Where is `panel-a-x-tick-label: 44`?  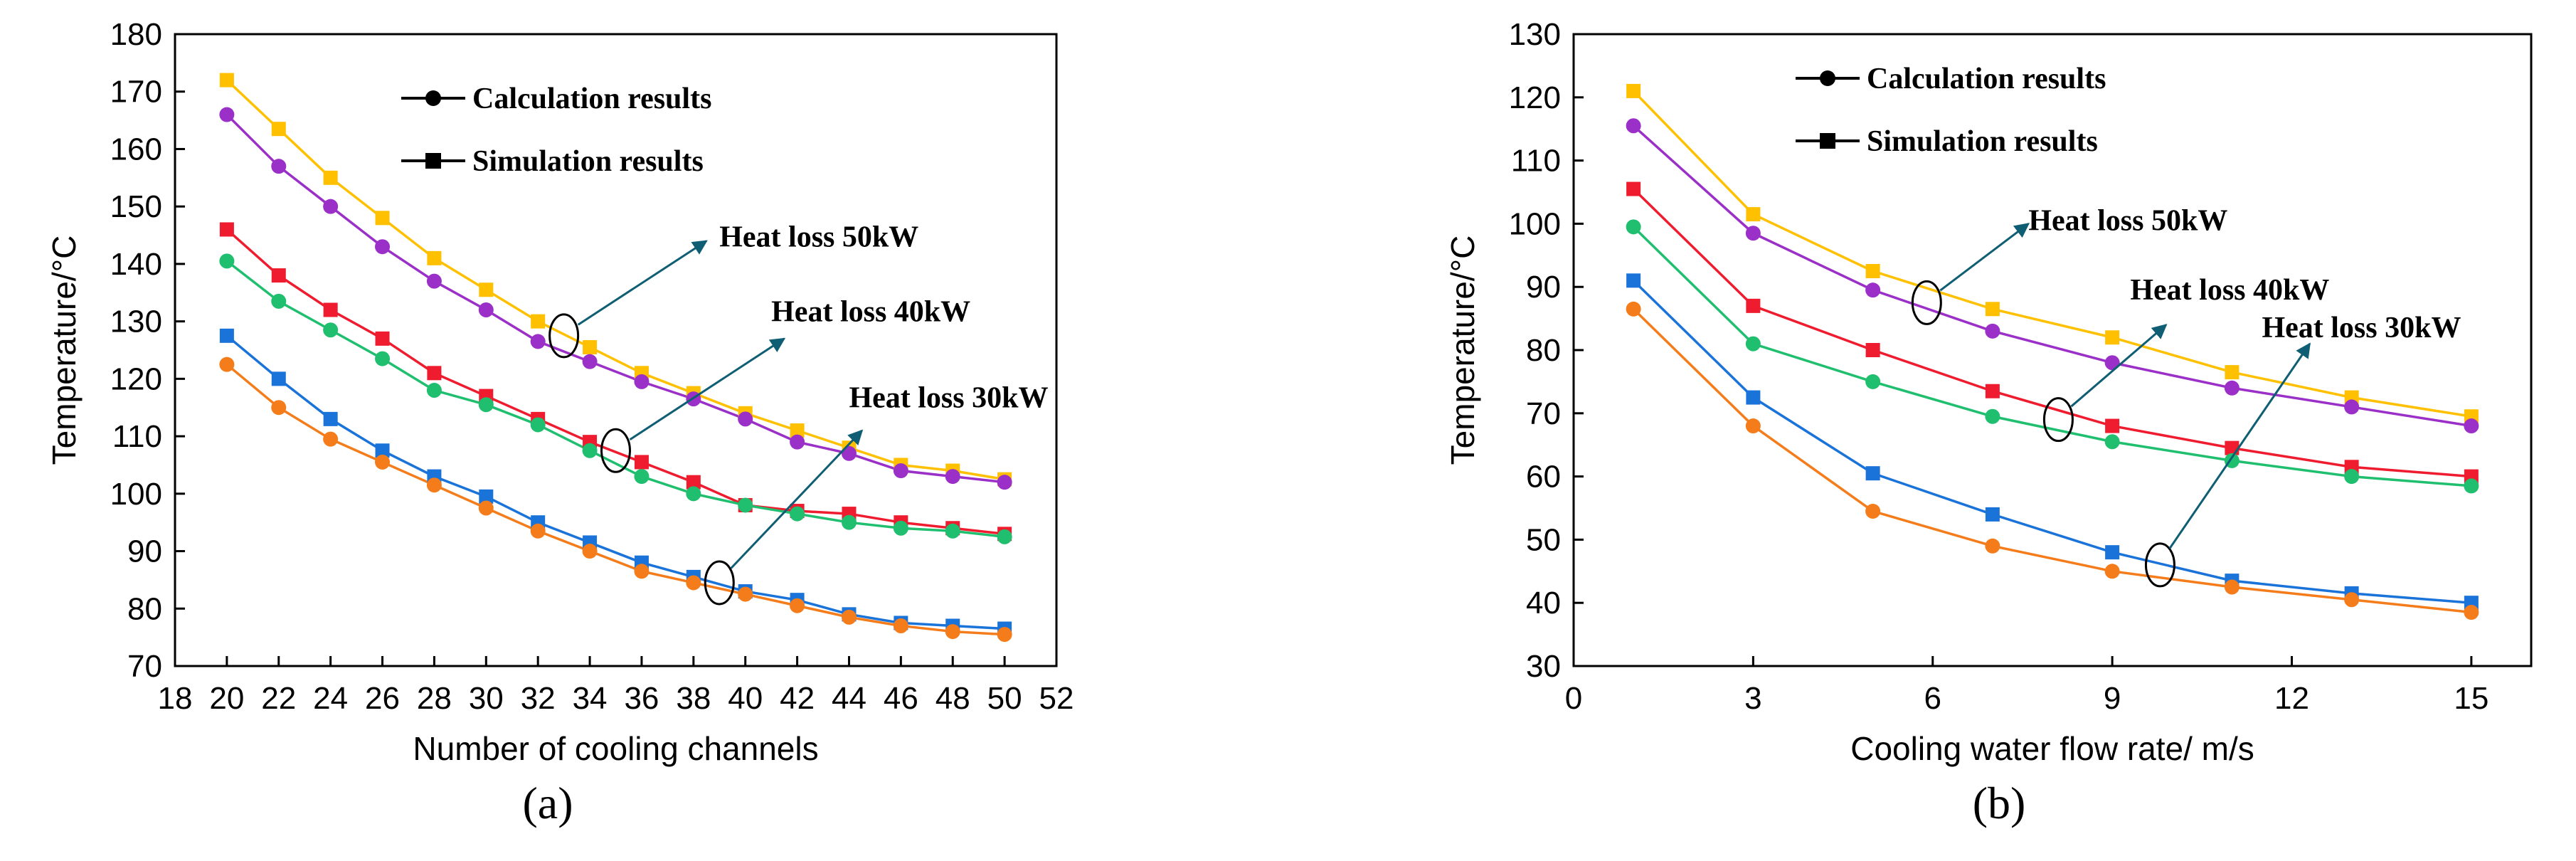 panel-a-x-tick-label: 44 is located at coordinates (849, 698).